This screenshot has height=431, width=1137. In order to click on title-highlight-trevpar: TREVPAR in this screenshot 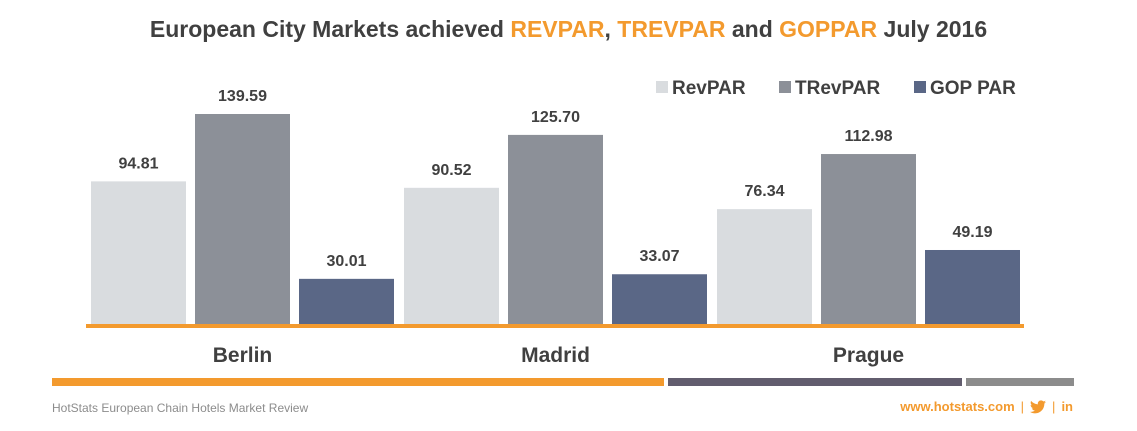, I will do `click(671, 29)`.